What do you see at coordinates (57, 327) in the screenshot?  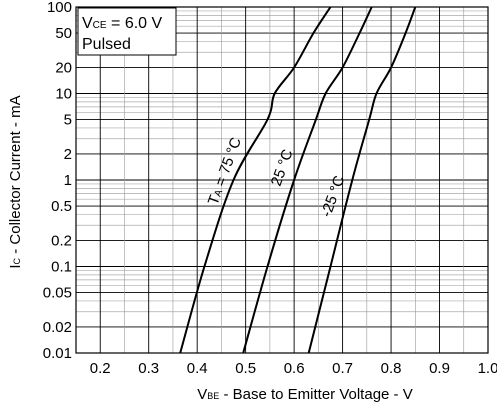 I see `y-tick-label: 0.02` at bounding box center [57, 327].